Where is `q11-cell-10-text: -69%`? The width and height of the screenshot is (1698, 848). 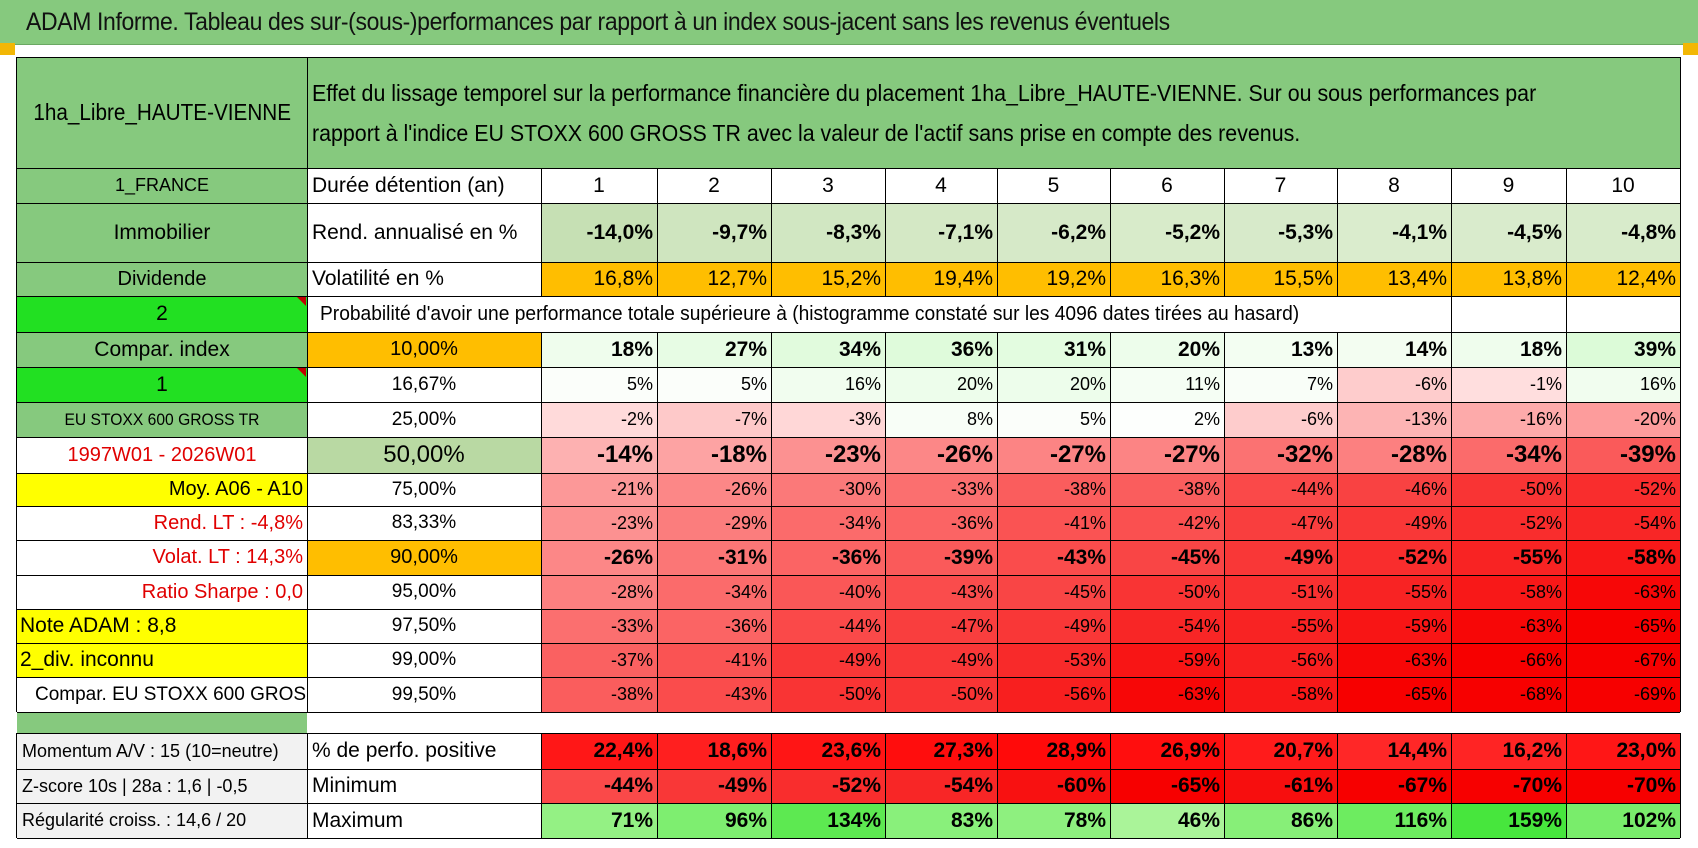
q11-cell-10-text: -69% is located at coordinates (1654, 694).